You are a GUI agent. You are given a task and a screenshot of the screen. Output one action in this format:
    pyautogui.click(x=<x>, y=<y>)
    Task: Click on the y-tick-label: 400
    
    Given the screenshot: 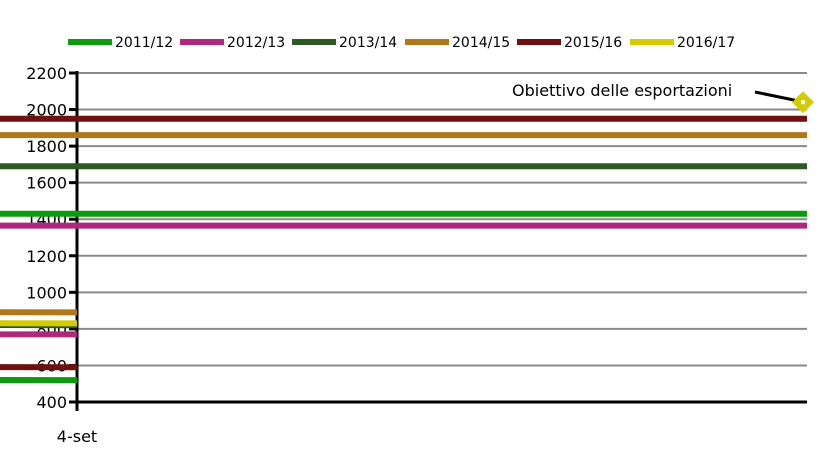 What is the action you would take?
    pyautogui.click(x=51, y=402)
    